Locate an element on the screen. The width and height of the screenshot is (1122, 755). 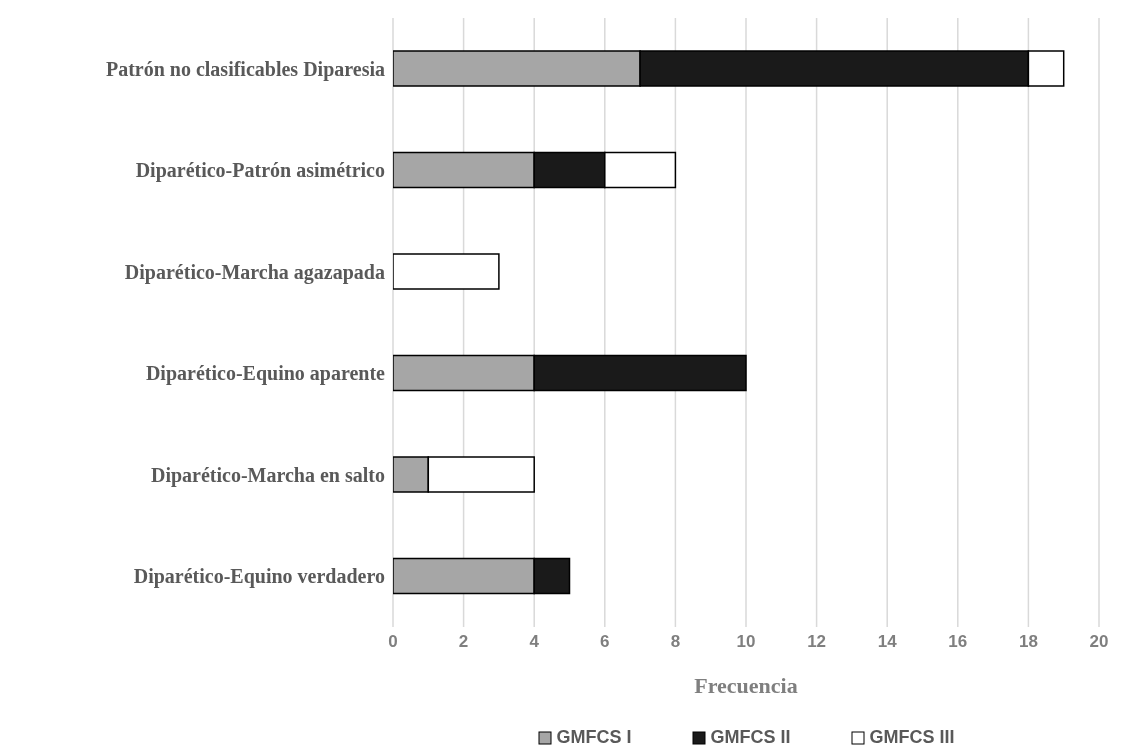
x-tick-label: 2 is located at coordinates (463, 642).